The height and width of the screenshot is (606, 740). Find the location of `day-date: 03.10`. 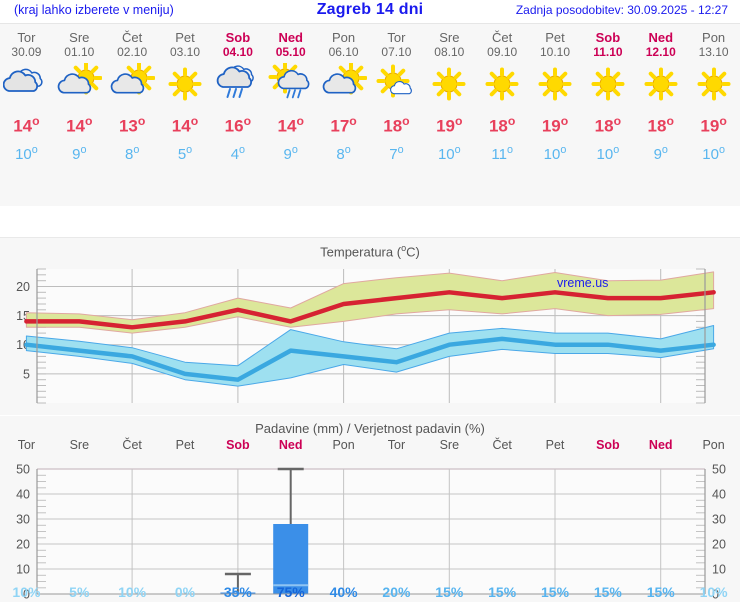

day-date: 03.10 is located at coordinates (185, 52).